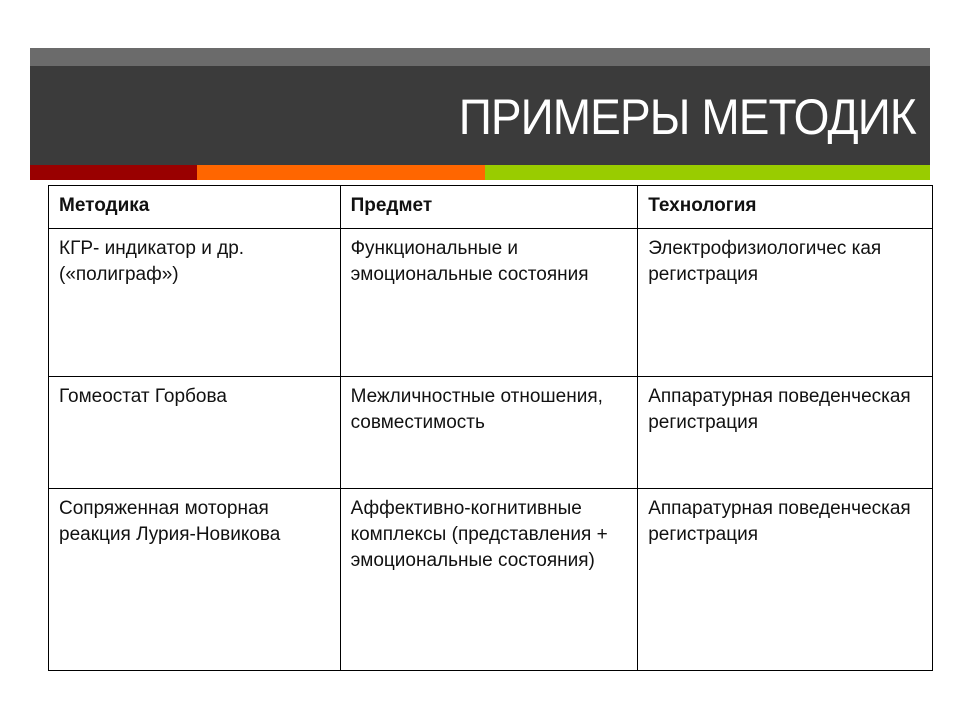 This screenshot has height=720, width=960. What do you see at coordinates (765, 261) in the screenshot?
I see `cell-text: Электрофизиологичес кая регистрация` at bounding box center [765, 261].